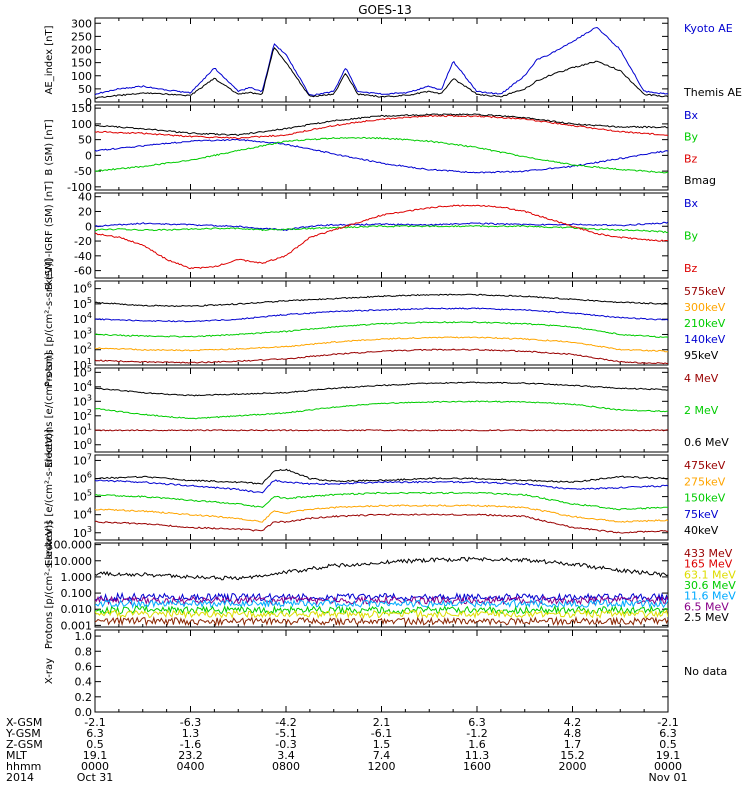 This screenshot has width=750, height=800. Describe the element at coordinates (477, 766) in the screenshot. I see `x-column-value: 1600` at that location.